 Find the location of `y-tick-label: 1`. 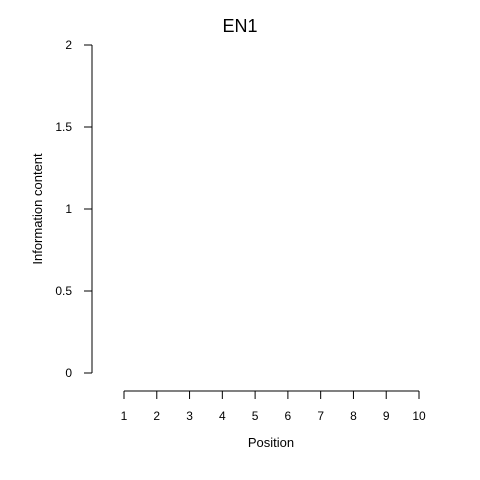

y-tick-label: 1 is located at coordinates (68, 209).